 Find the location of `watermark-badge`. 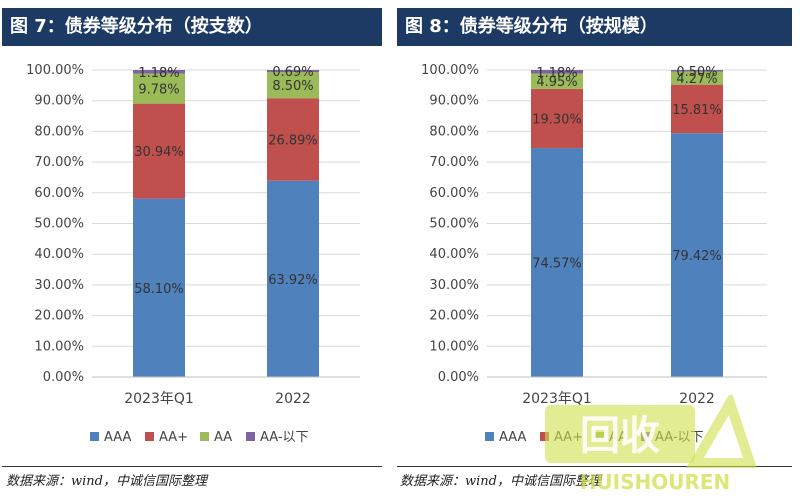

watermark-badge is located at coordinates (620, 434).